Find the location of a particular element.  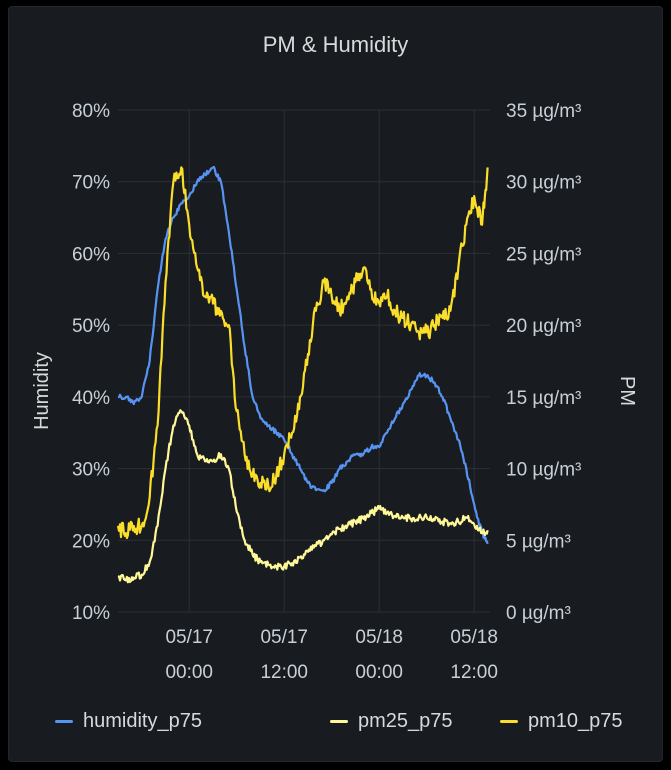

y-left-tick-label: 60% is located at coordinates (91, 254).